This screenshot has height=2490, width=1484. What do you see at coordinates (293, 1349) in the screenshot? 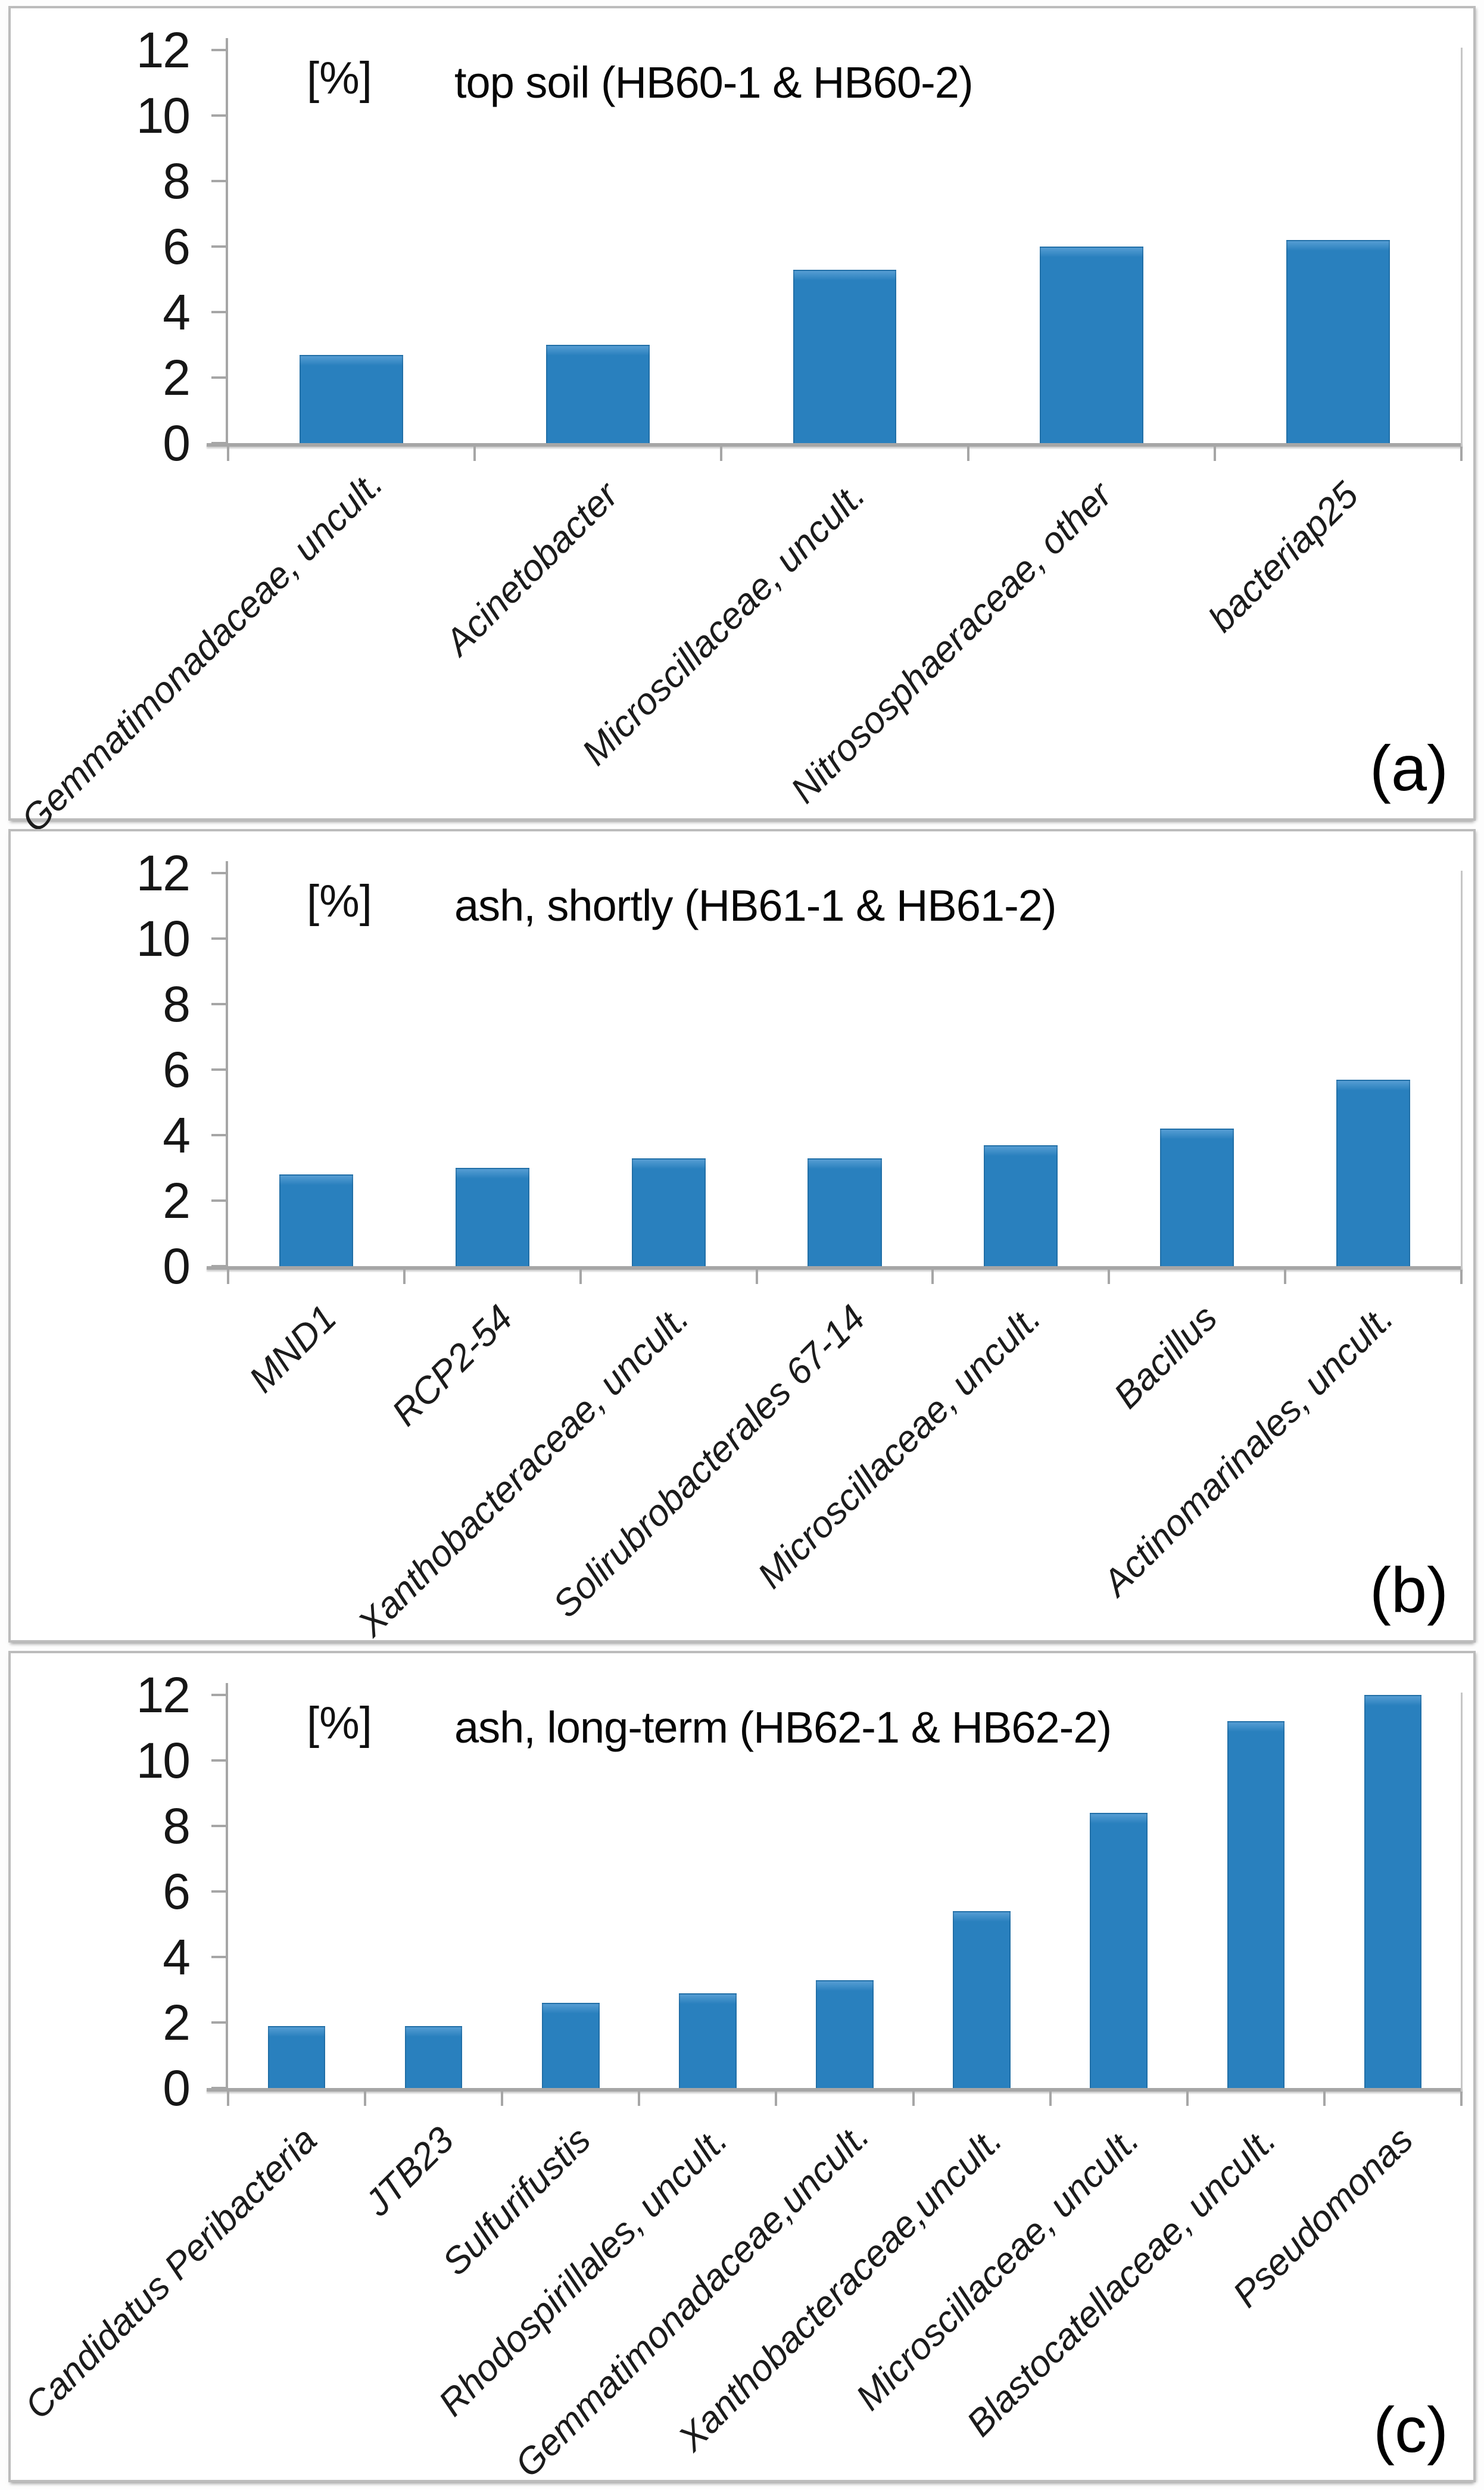
I see `x-category-label: MND1` at bounding box center [293, 1349].